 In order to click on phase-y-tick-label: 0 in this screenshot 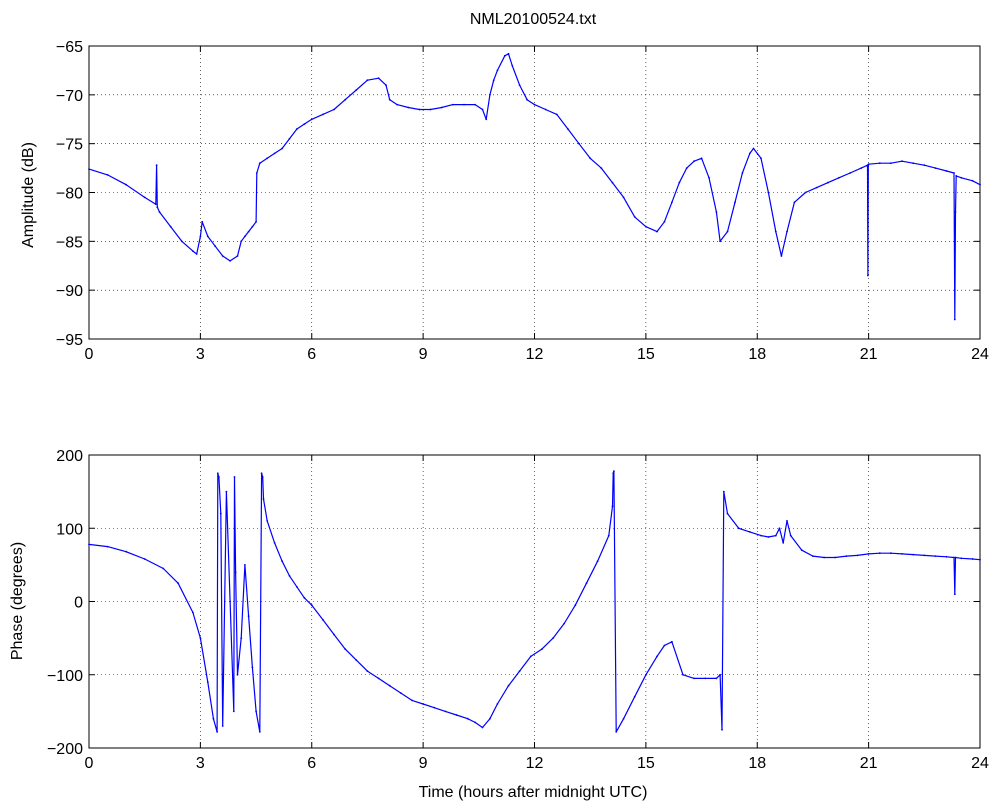, I will do `click(78, 603)`.